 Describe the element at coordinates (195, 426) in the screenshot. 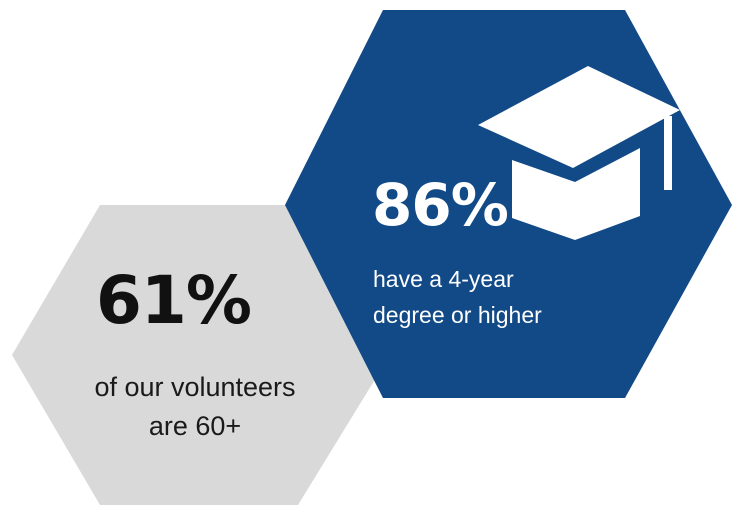

I see `stat-description-line: are 60+` at that location.